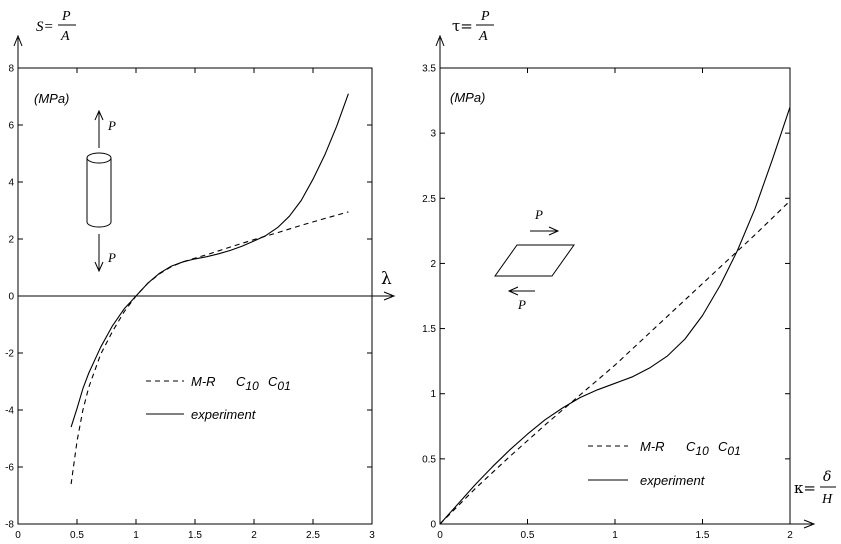 The width and height of the screenshot is (841, 544). What do you see at coordinates (664, 463) in the screenshot?
I see `right-legend: M-R C10 C01 experiment` at bounding box center [664, 463].